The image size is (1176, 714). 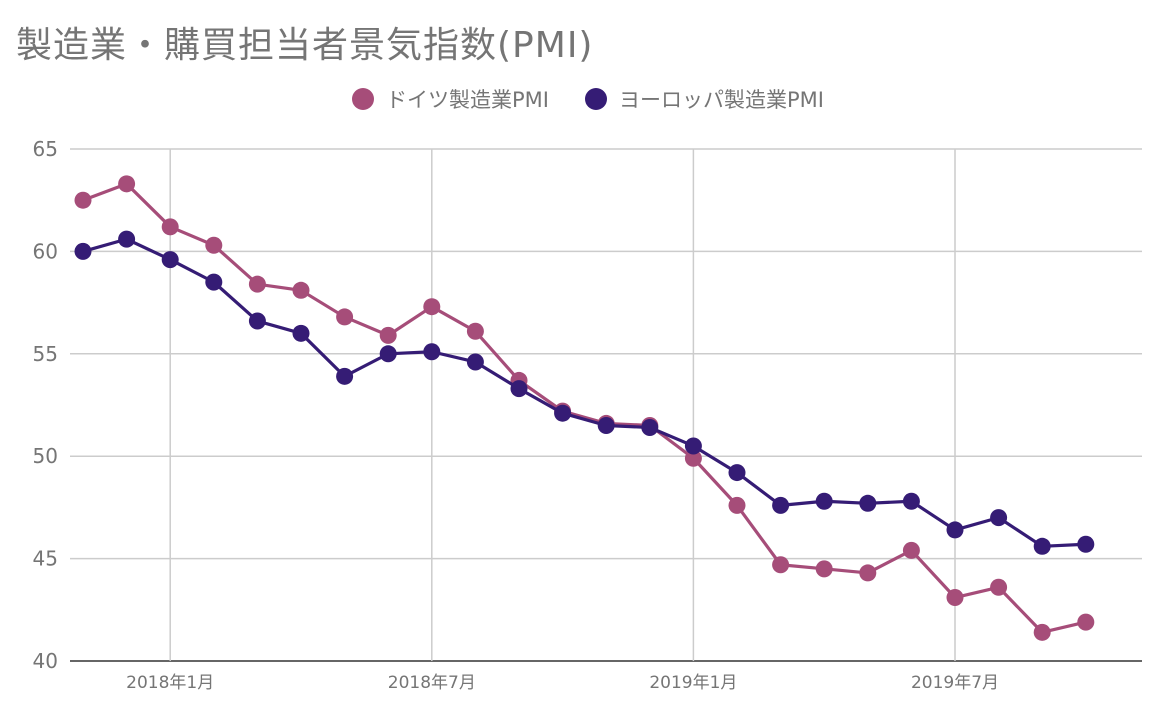 I want to click on legend: ドイツ製造業PMI ヨーロッパ製造業PMI, so click(x=588, y=99).